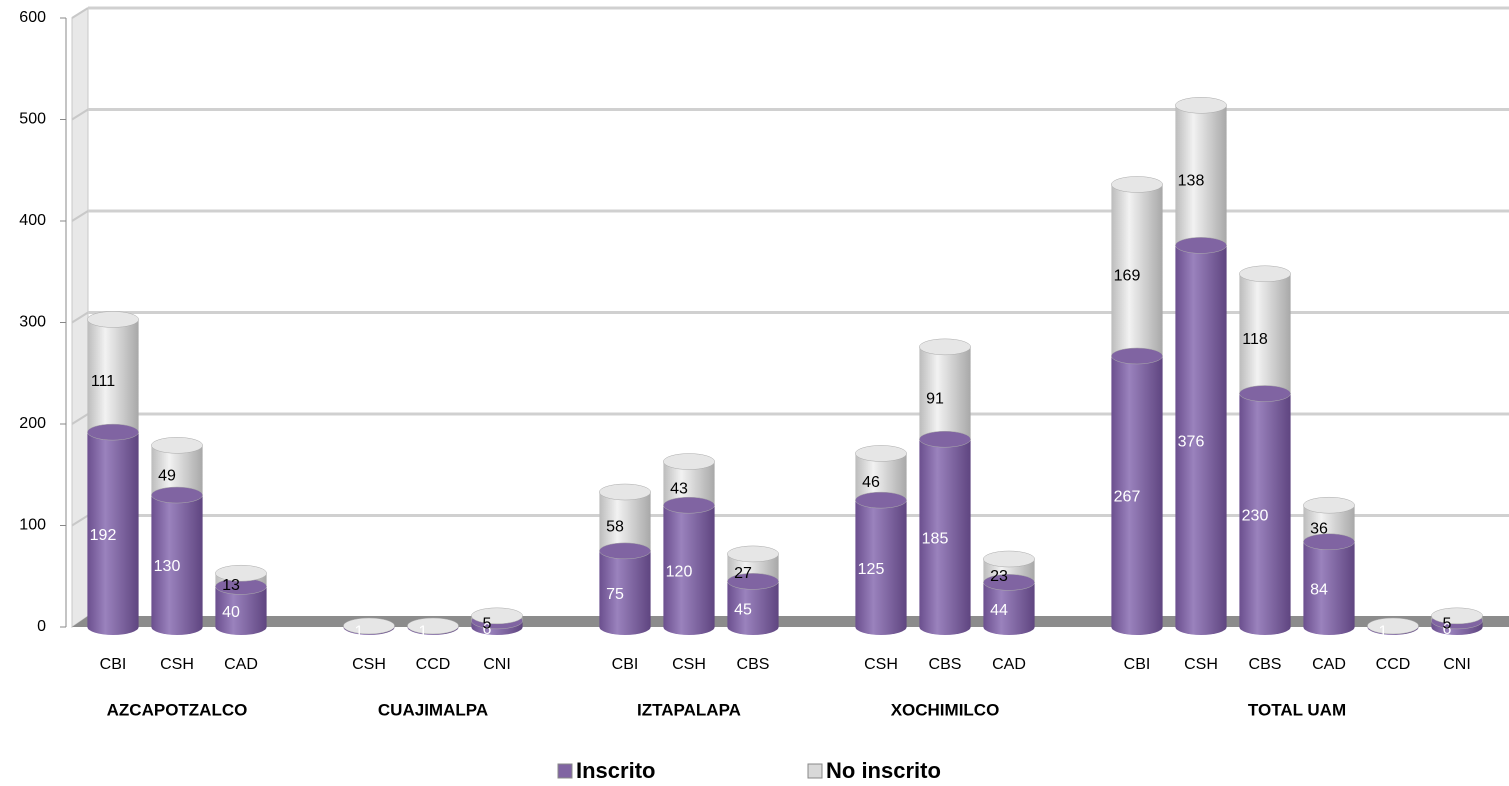 The height and width of the screenshot is (786, 1509). Describe the element at coordinates (167, 475) in the screenshot. I see `data-label: 49` at that location.